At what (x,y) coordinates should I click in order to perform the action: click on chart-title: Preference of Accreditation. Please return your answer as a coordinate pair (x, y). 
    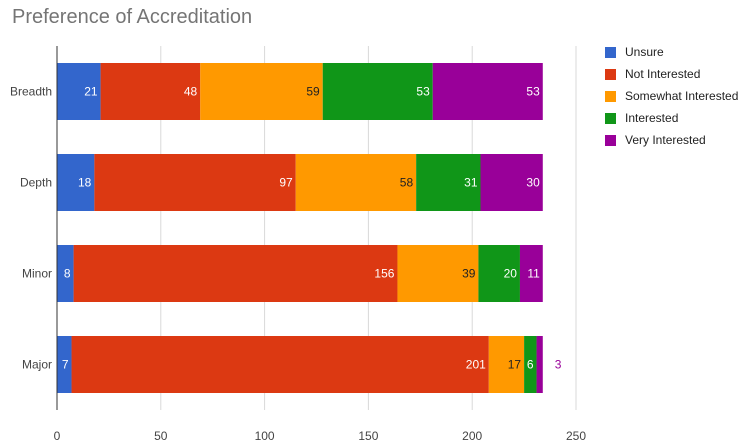
    Looking at the image, I should click on (132, 17).